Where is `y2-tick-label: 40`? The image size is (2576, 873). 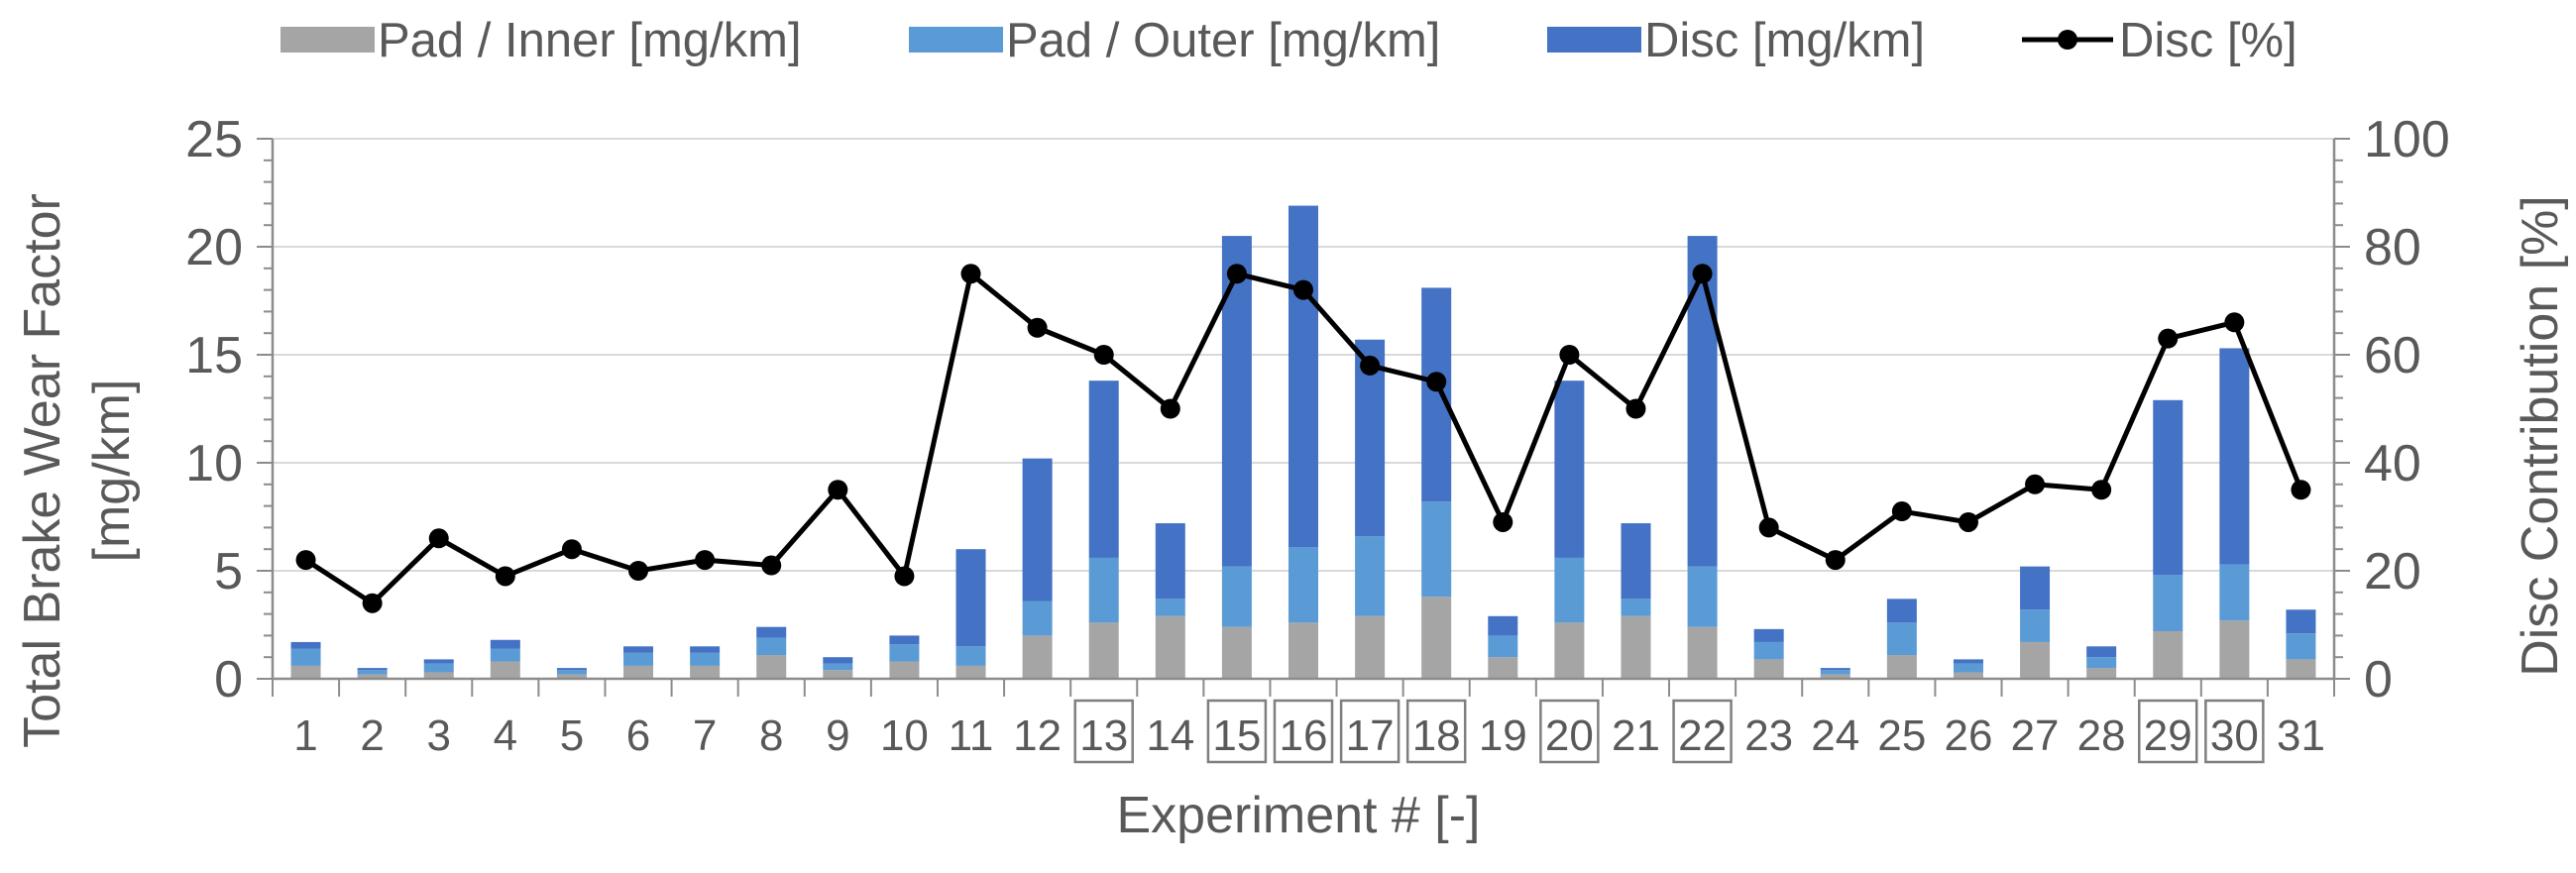
y2-tick-label: 40 is located at coordinates (2392, 463).